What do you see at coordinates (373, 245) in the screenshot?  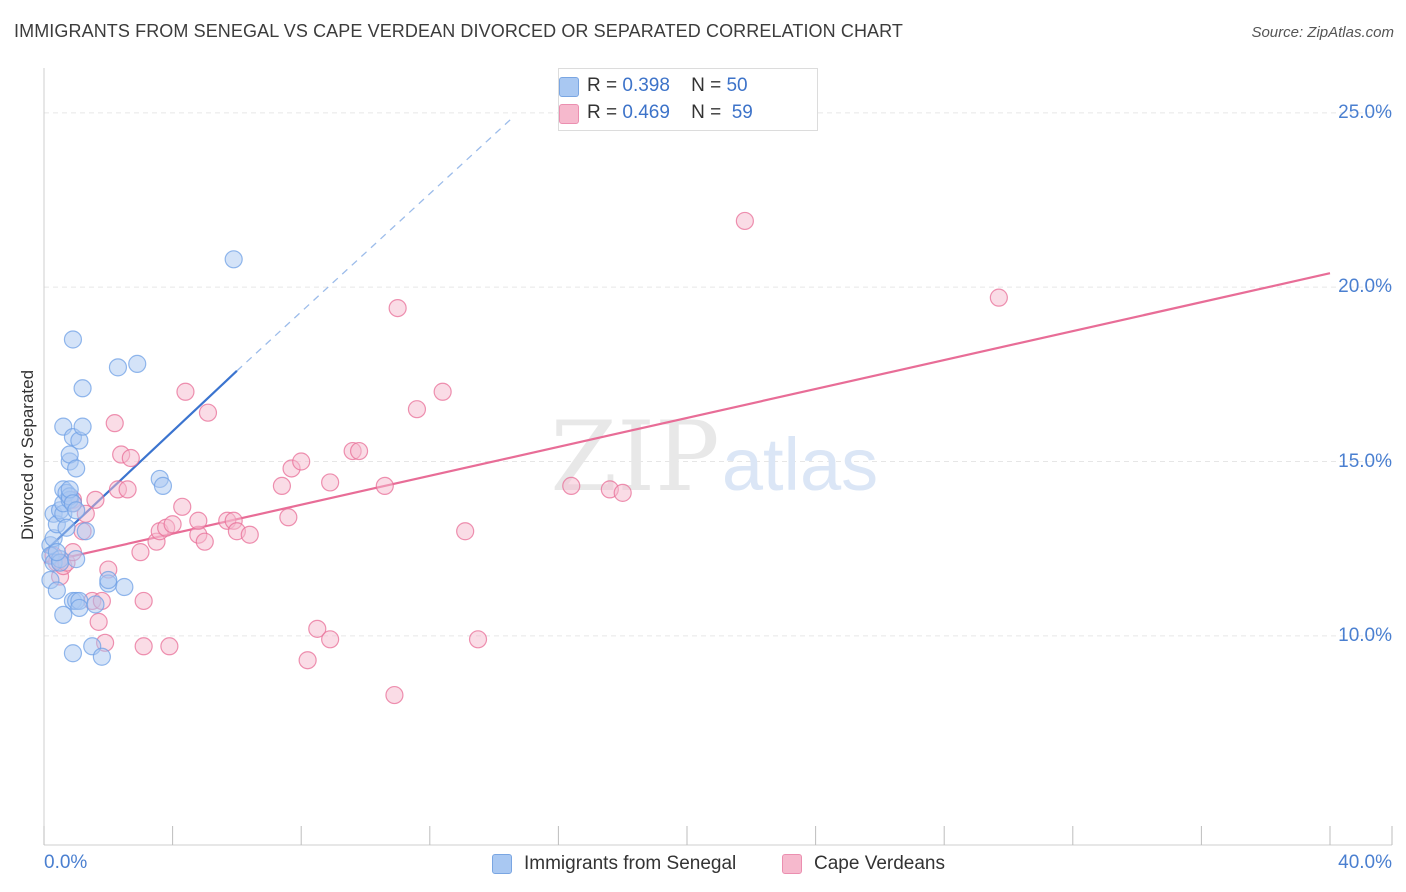 I see `trend-line-senegal-extension` at bounding box center [373, 245].